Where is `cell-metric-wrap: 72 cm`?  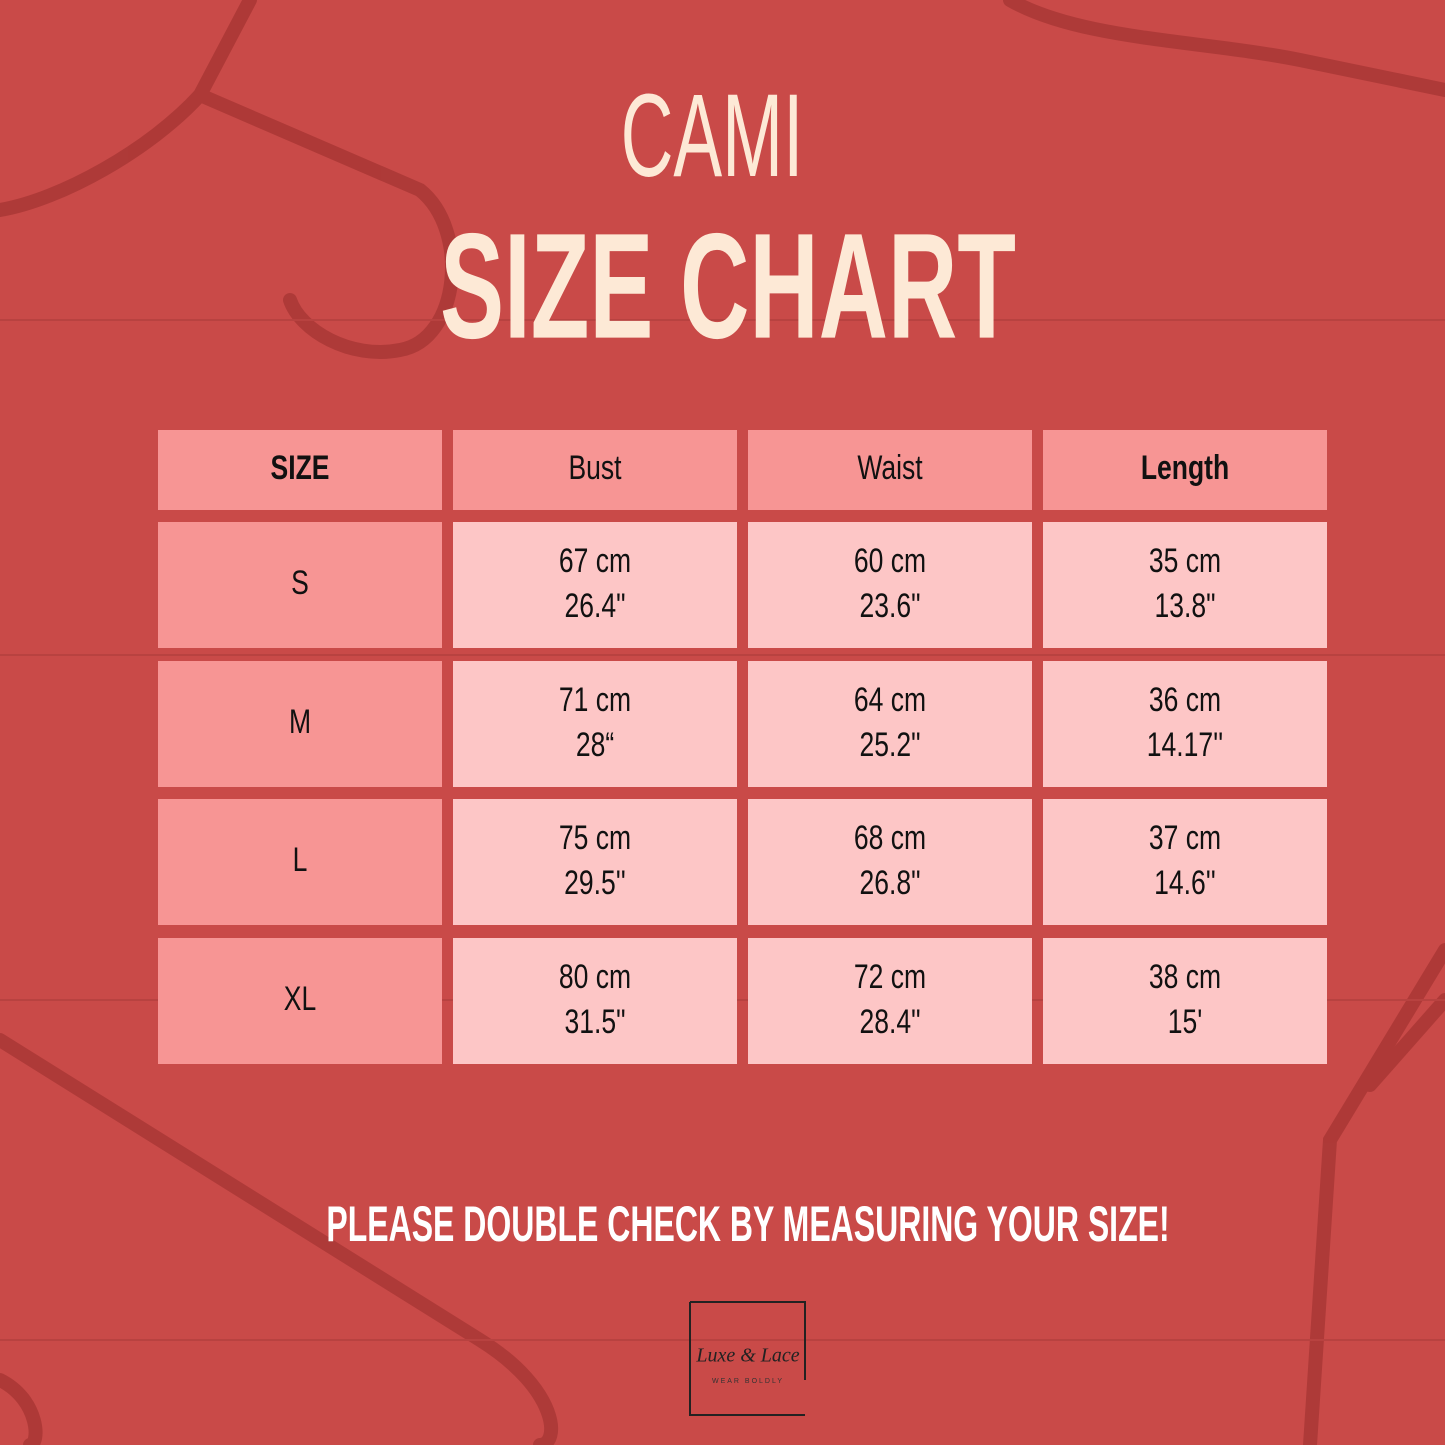 cell-metric-wrap: 72 cm is located at coordinates (890, 977).